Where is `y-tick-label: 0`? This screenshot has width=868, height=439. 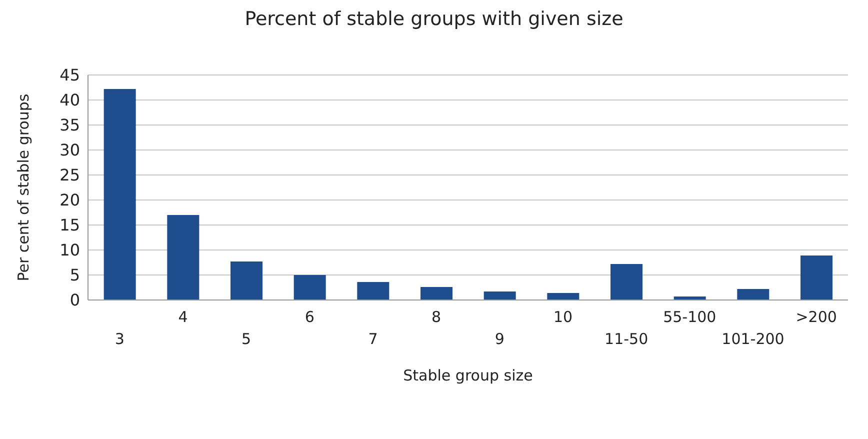 y-tick-label: 0 is located at coordinates (75, 300).